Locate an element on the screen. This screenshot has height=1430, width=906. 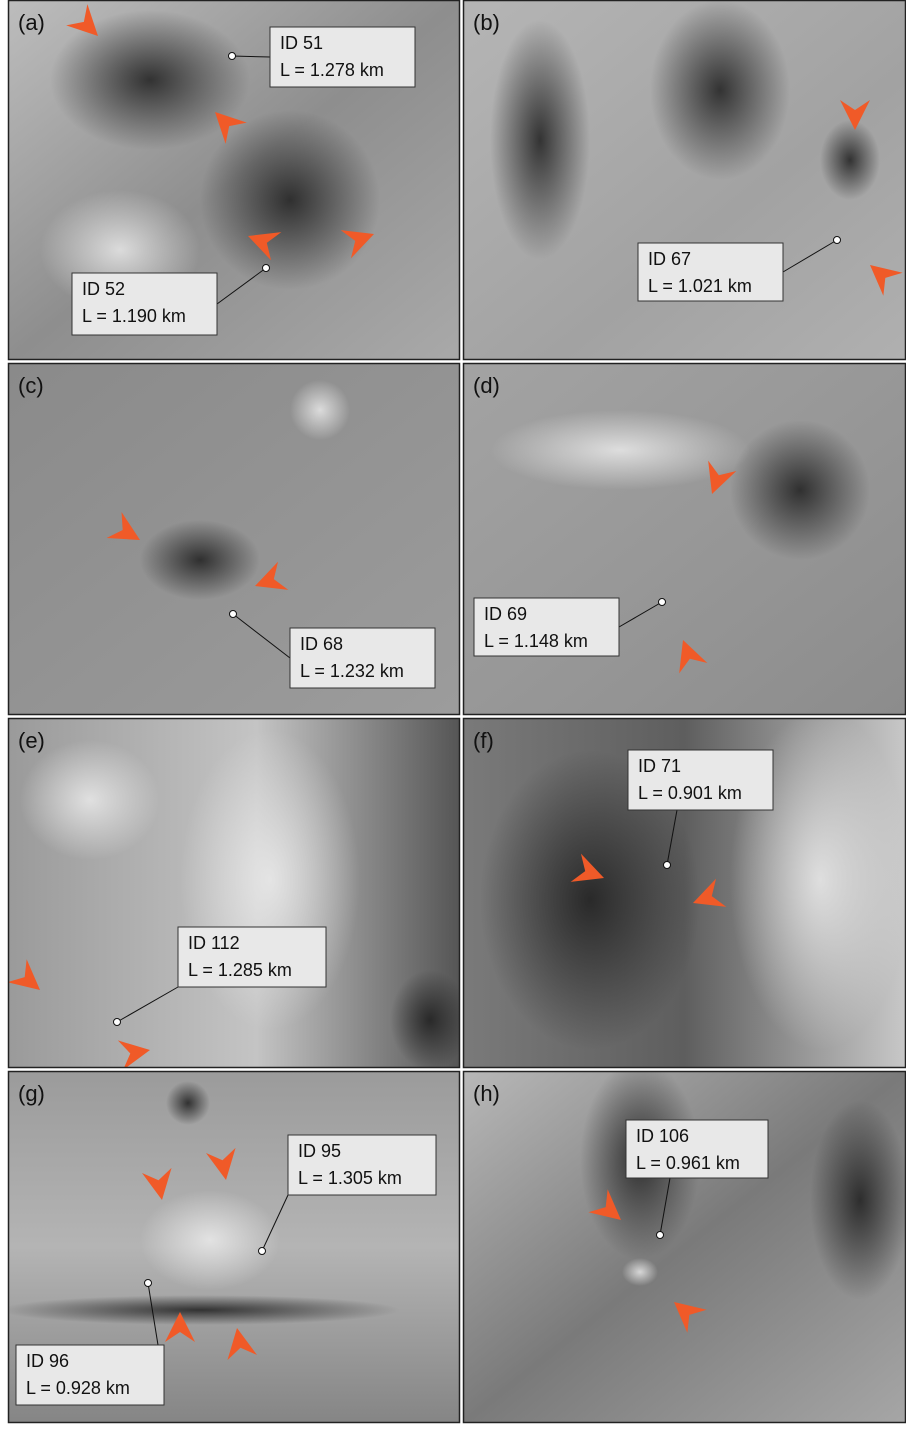
callout-length: L = 1.021 km is located at coordinates (700, 286).